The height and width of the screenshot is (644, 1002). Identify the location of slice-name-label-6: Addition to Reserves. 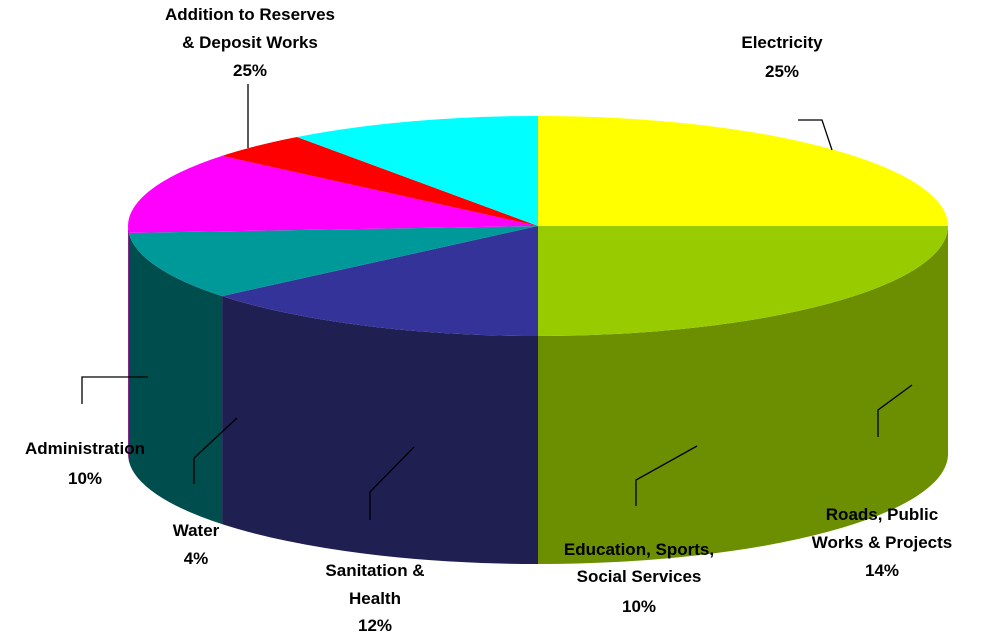
(250, 14).